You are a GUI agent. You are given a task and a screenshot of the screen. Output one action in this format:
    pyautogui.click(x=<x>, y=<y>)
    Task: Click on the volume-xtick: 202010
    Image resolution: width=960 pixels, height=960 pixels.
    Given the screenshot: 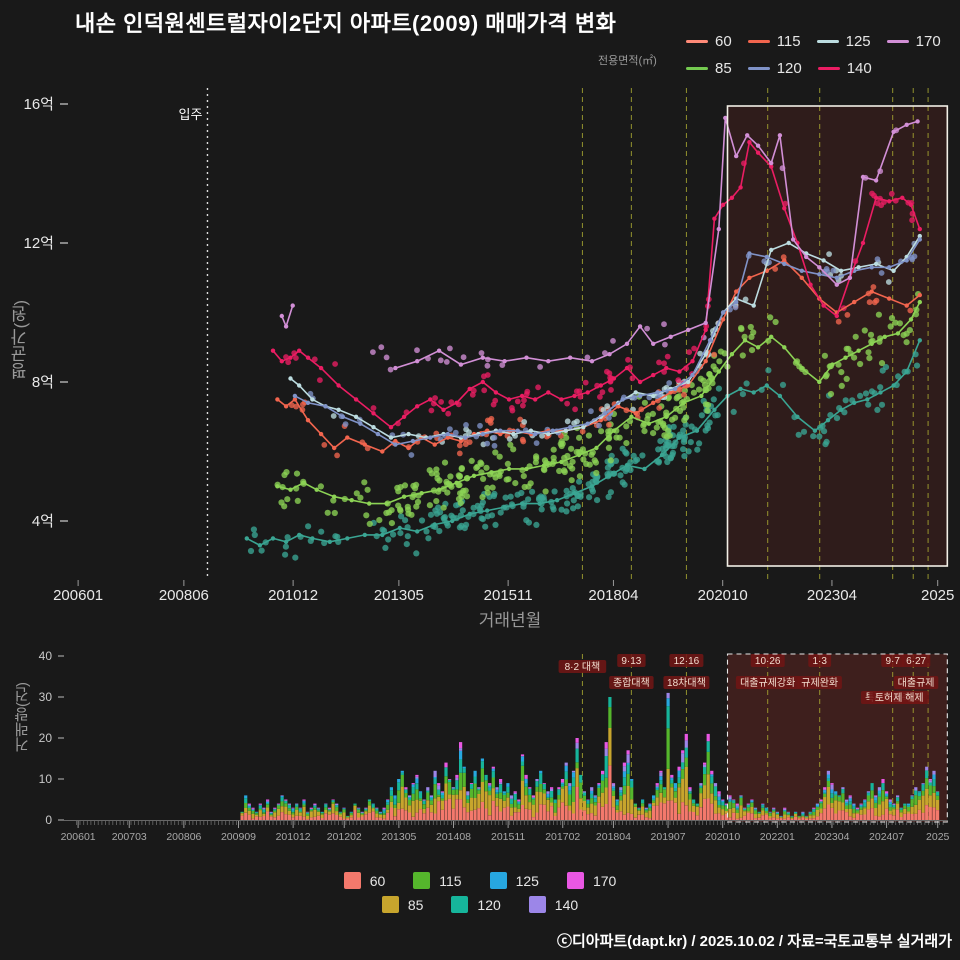 What is the action you would take?
    pyautogui.click(x=722, y=837)
    